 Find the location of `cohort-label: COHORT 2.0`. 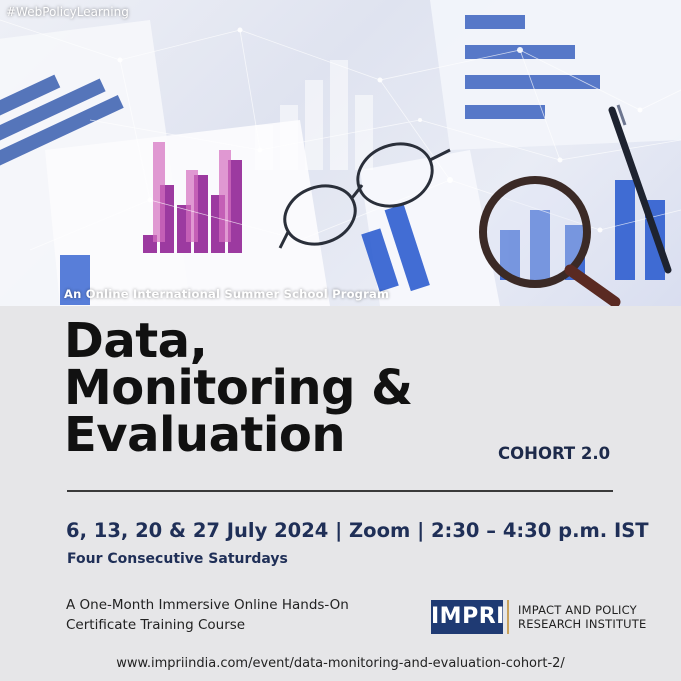

cohort-label: COHORT 2.0 is located at coordinates (554, 453).